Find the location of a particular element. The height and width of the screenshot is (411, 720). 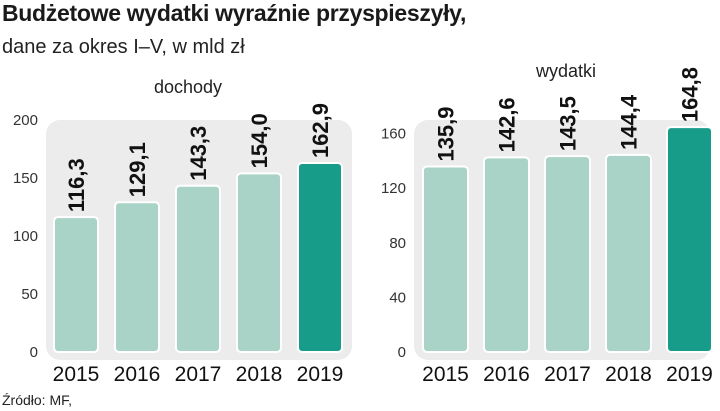

chart-series-title: wydatki is located at coordinates (565, 71).